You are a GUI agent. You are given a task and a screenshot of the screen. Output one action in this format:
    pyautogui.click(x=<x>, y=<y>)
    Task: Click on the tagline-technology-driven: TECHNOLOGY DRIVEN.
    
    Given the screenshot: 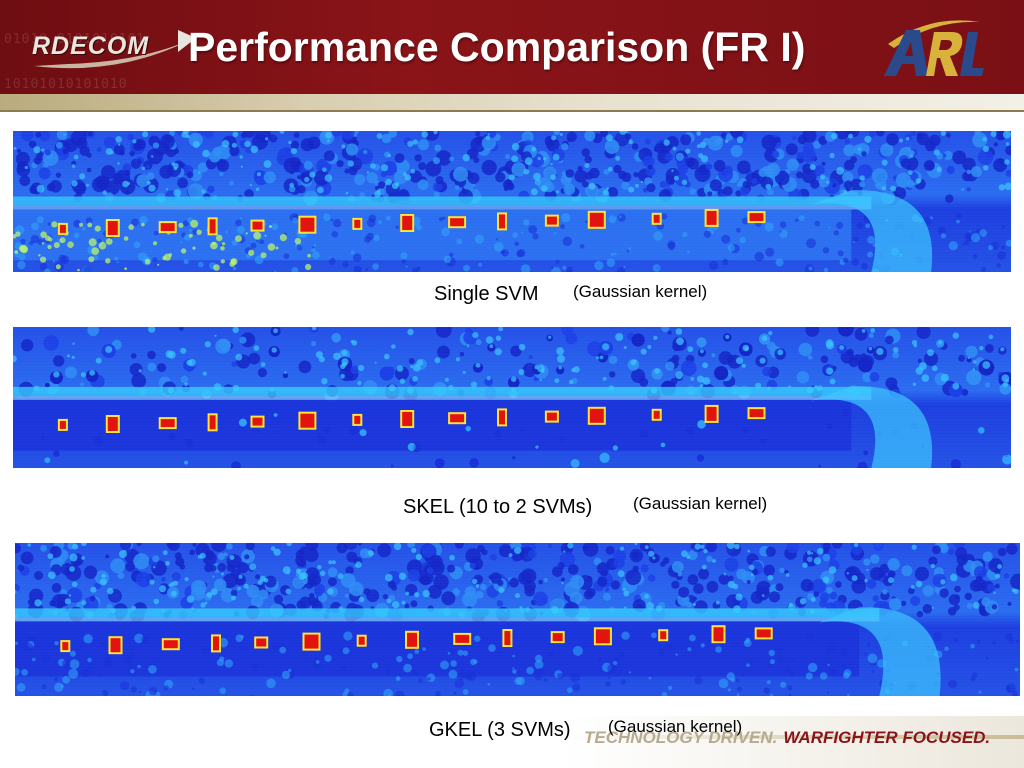 What is the action you would take?
    pyautogui.click(x=681, y=737)
    